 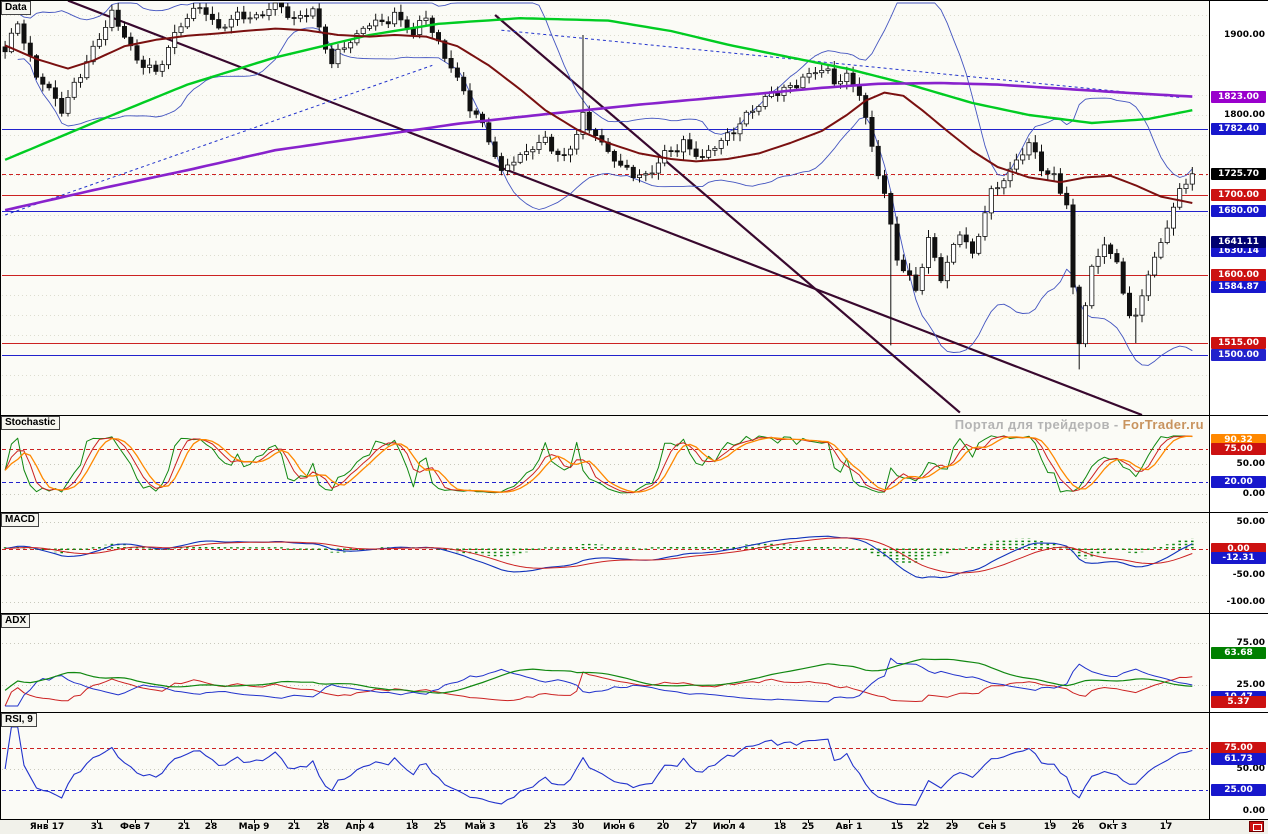 I want to click on time-axis-label: Апр 4, so click(x=360, y=827).